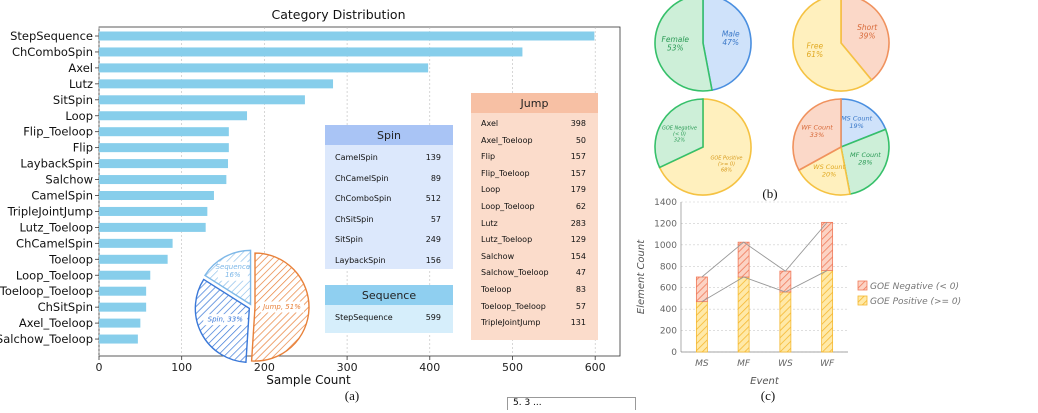 The width and height of the screenshot is (1038, 413). I want to click on y-tick-label: Flip_Toeloop, so click(58, 132).